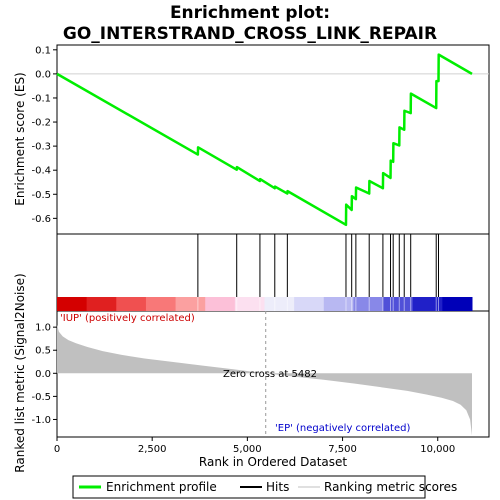 The width and height of the screenshot is (500, 500). I want to click on metric-y-tick-label: 0.5, so click(43, 351).